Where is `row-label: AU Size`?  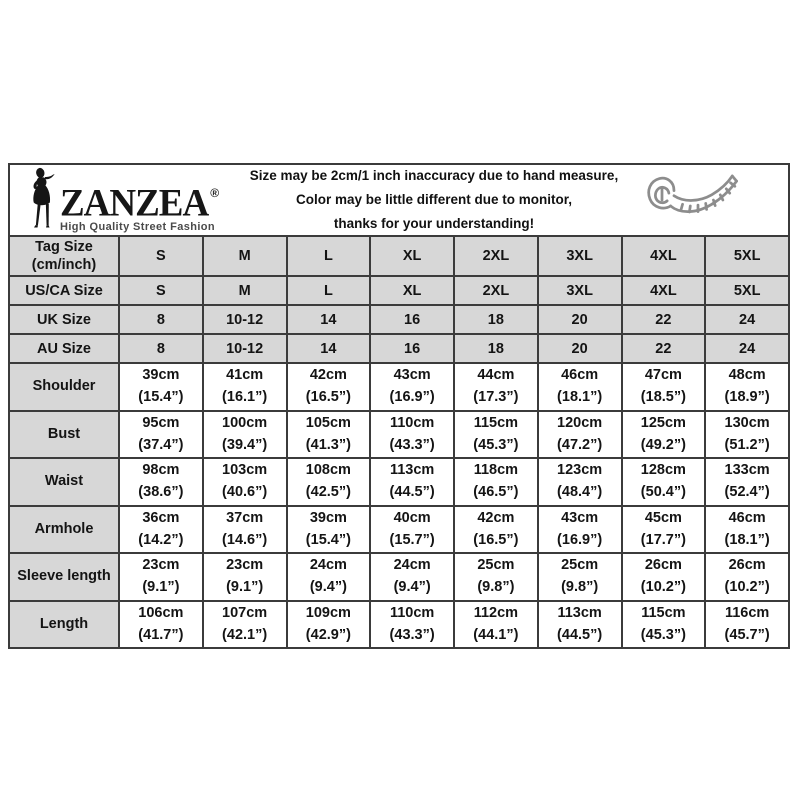
row-label: AU Size is located at coordinates (64, 349).